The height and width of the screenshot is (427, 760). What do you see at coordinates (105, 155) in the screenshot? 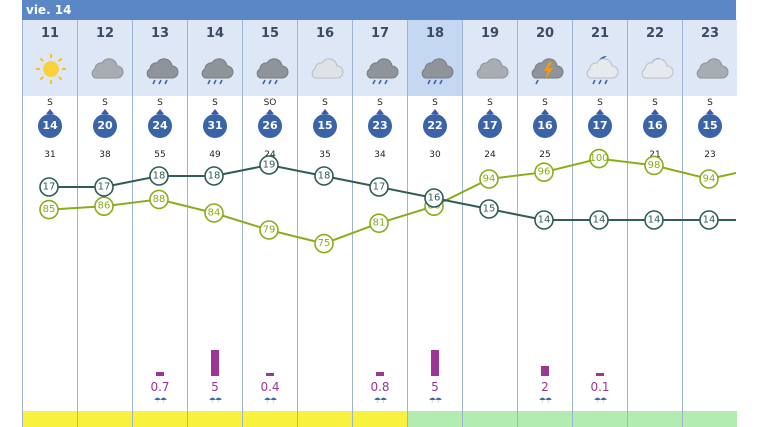
I see `wind-gust: 38` at bounding box center [105, 155].